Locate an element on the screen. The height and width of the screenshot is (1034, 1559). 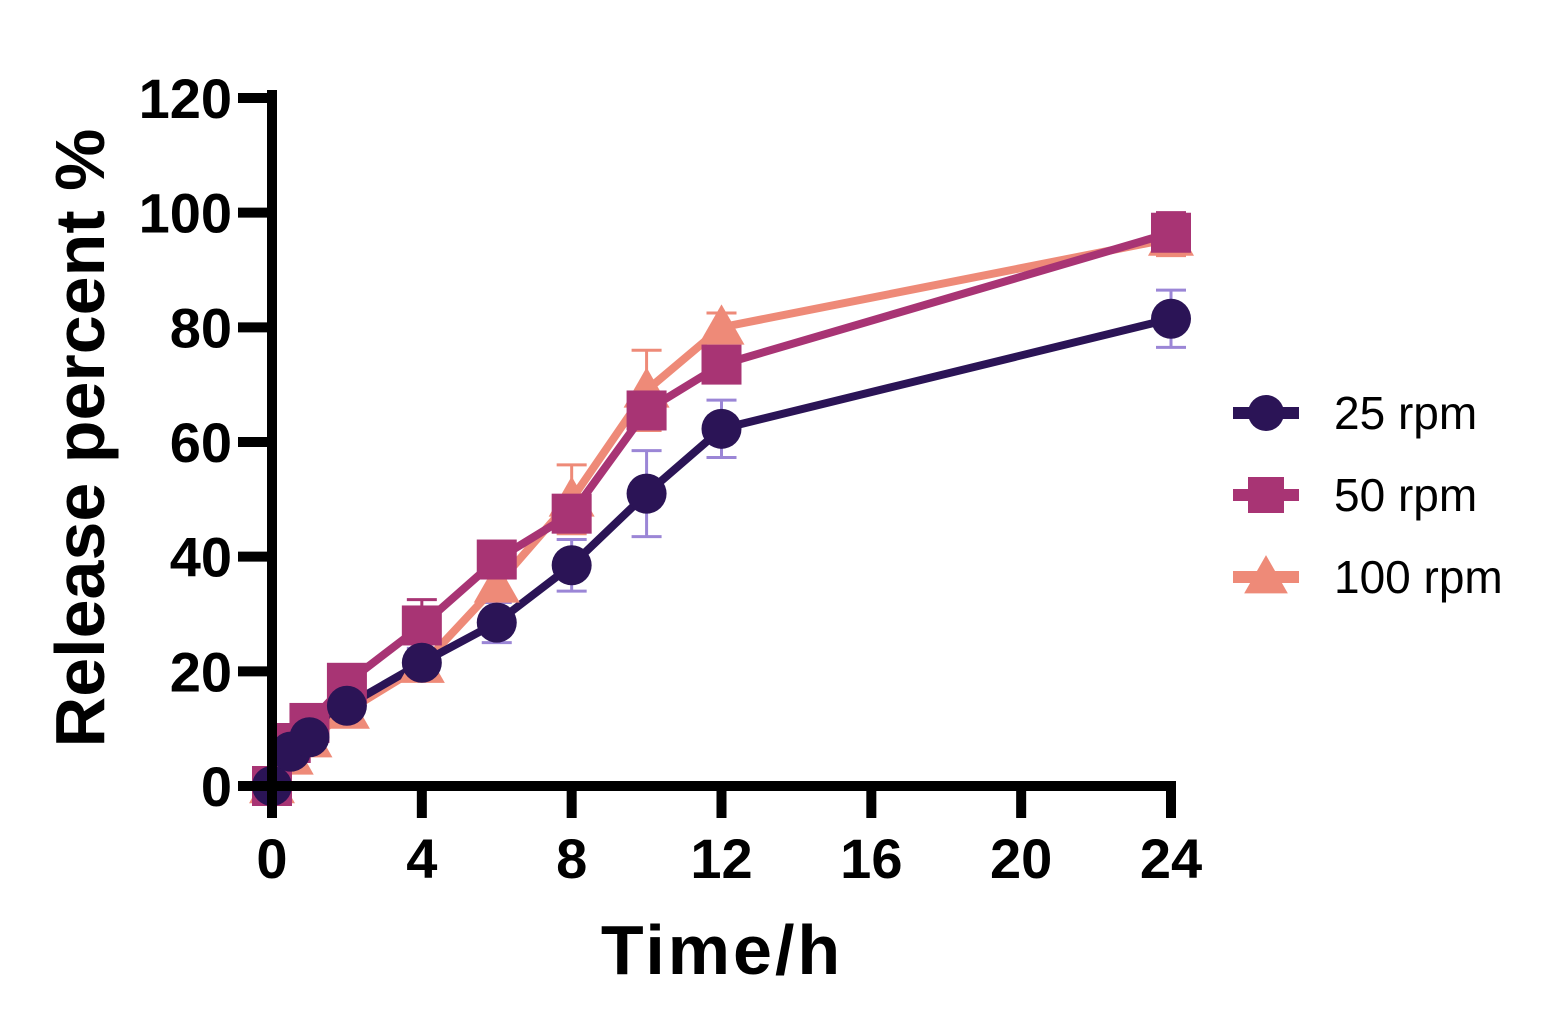
x-tick-label: 12 is located at coordinates (721, 858).